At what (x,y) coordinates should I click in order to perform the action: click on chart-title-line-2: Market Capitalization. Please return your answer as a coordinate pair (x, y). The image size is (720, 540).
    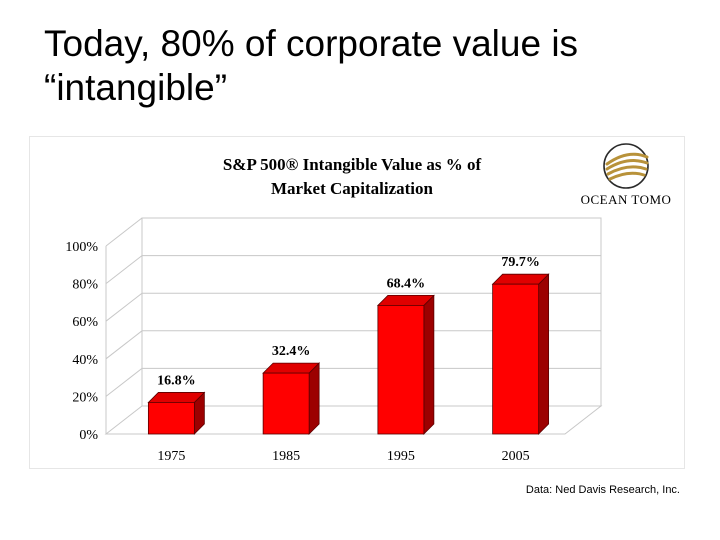
    Looking at the image, I should click on (352, 188).